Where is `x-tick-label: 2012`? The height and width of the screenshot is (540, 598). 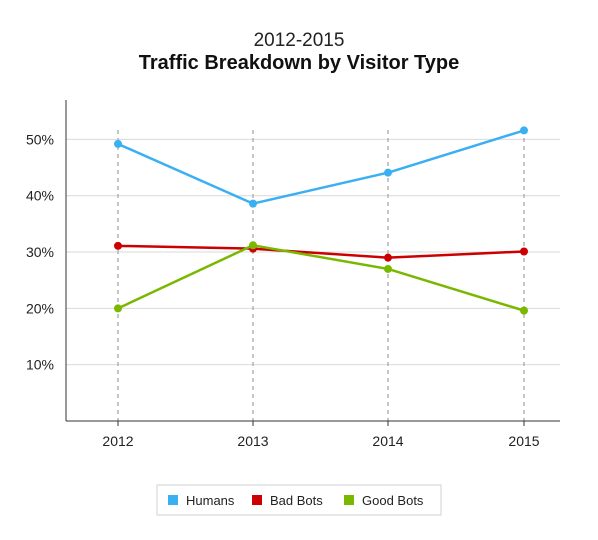 x-tick-label: 2012 is located at coordinates (117, 441).